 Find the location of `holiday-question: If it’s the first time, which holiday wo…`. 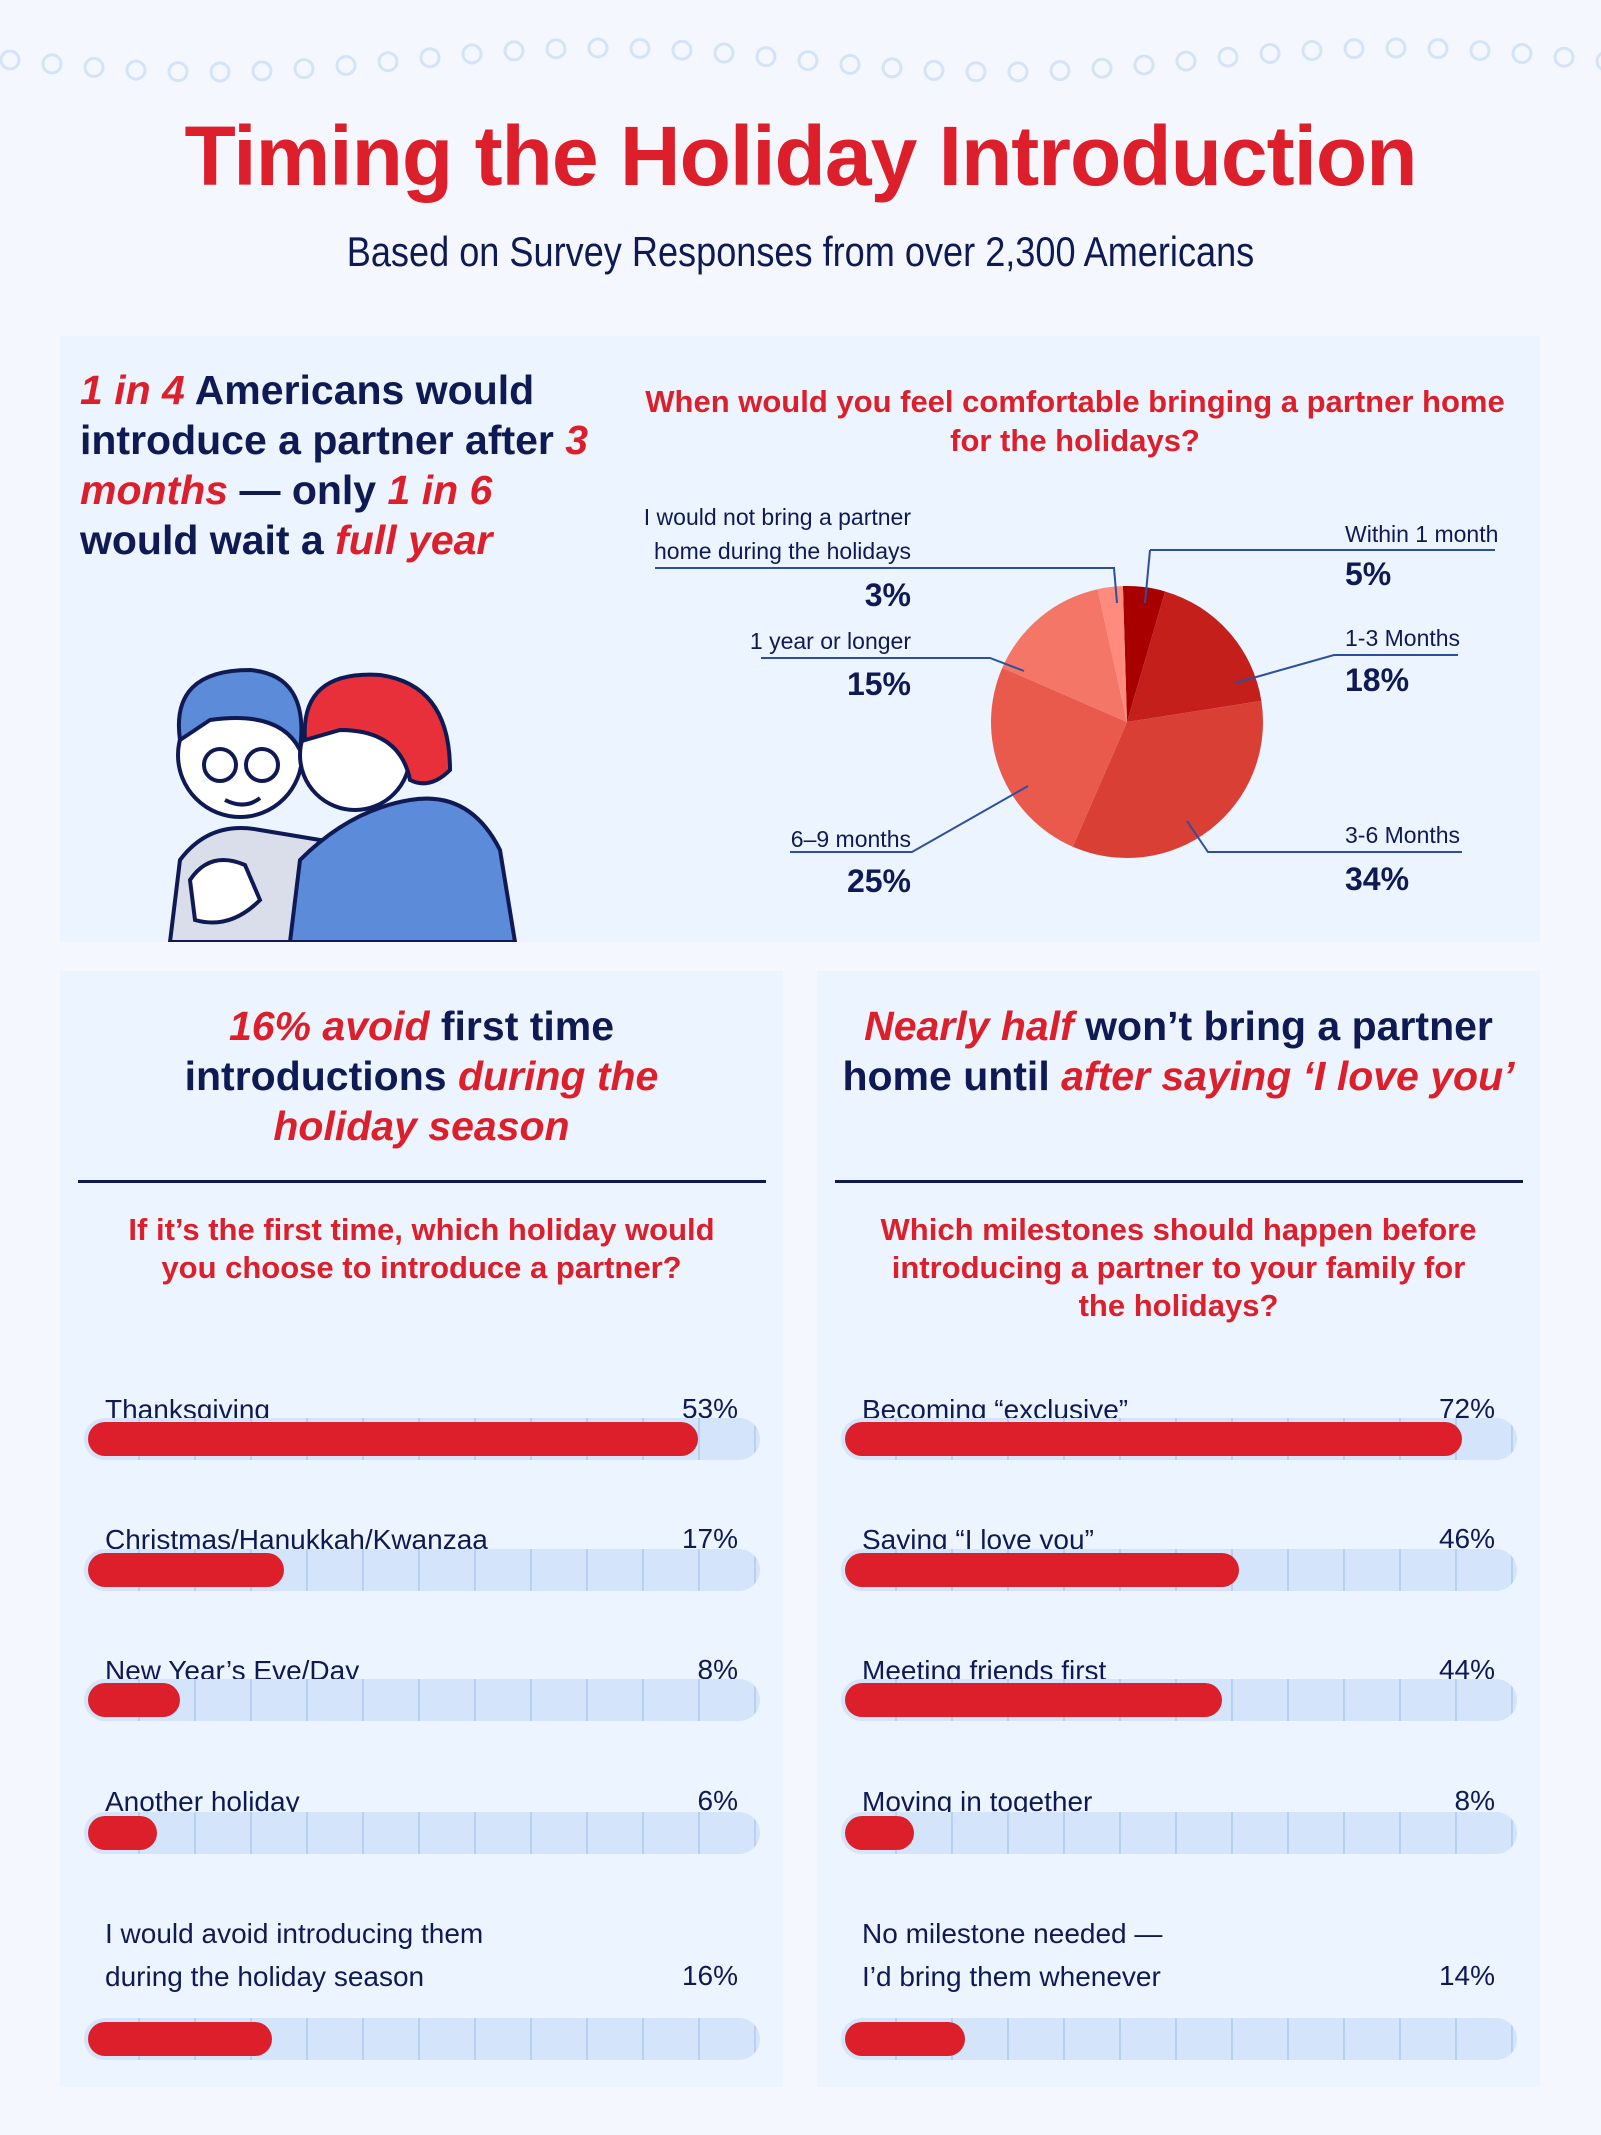

holiday-question: If it’s the first time, which holiday wo… is located at coordinates (421, 1248).